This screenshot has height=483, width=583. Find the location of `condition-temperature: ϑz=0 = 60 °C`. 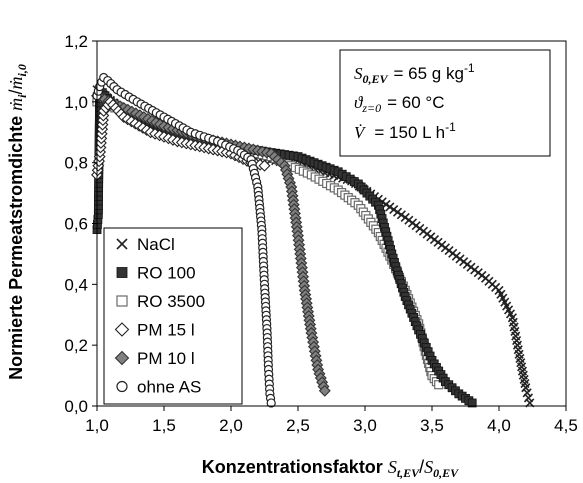

condition-temperature: ϑz=0 = 60 °C is located at coordinates (399, 104).